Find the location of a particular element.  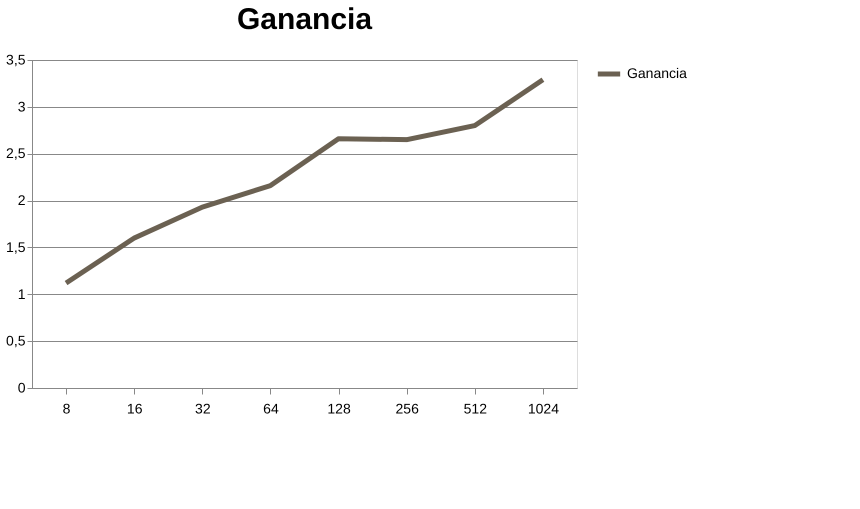

x-tick-label: 16 is located at coordinates (134, 408).